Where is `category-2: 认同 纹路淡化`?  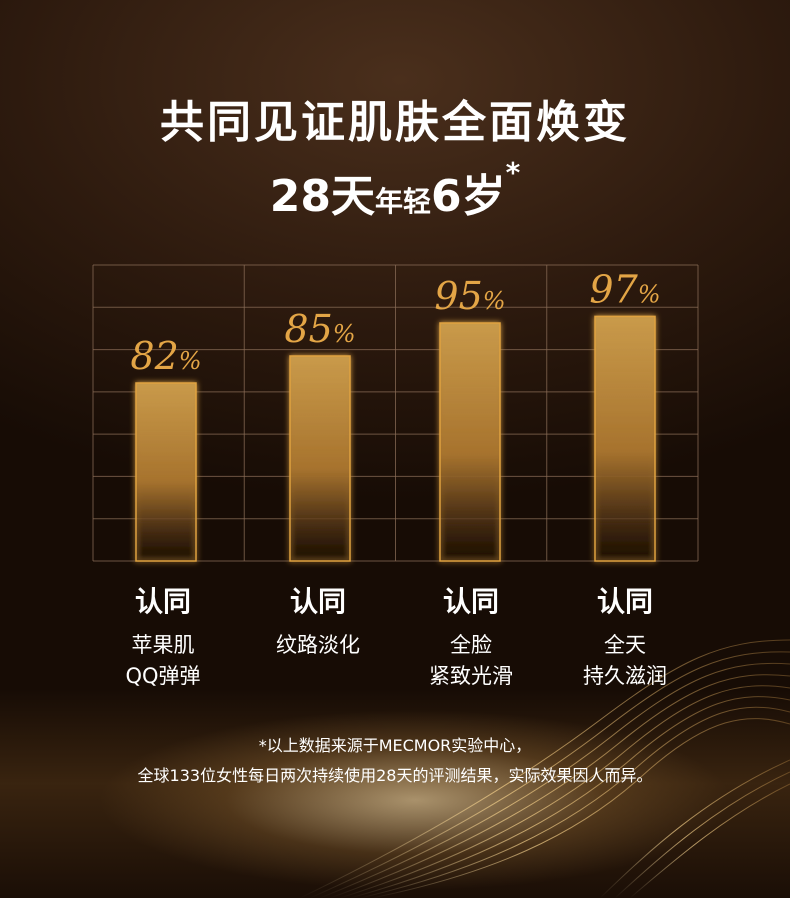 category-2: 认同 纹路淡化 is located at coordinates (318, 620).